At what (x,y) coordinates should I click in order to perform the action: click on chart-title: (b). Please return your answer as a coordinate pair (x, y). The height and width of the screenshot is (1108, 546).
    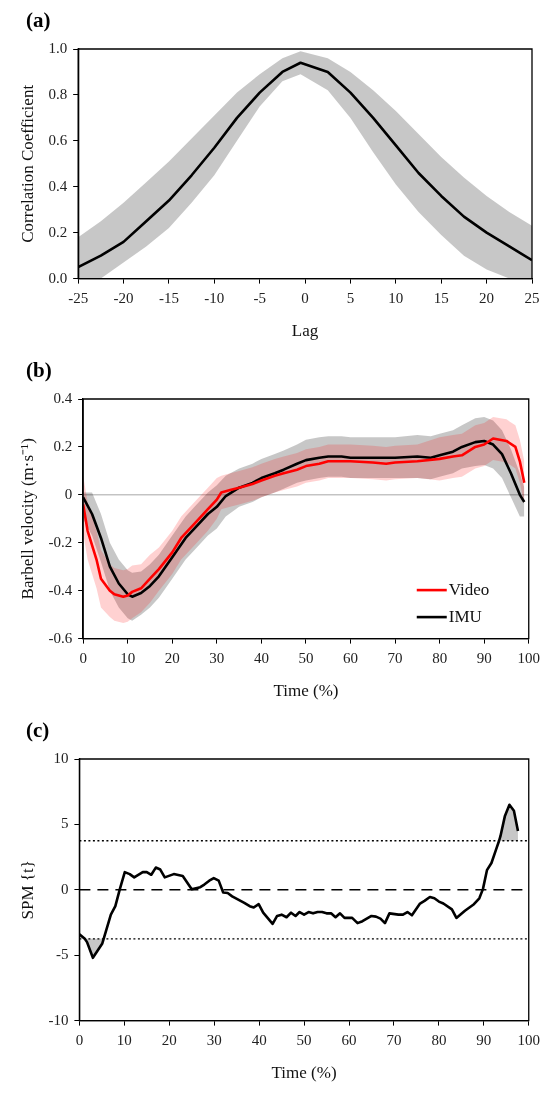
    Looking at the image, I should click on (39, 370).